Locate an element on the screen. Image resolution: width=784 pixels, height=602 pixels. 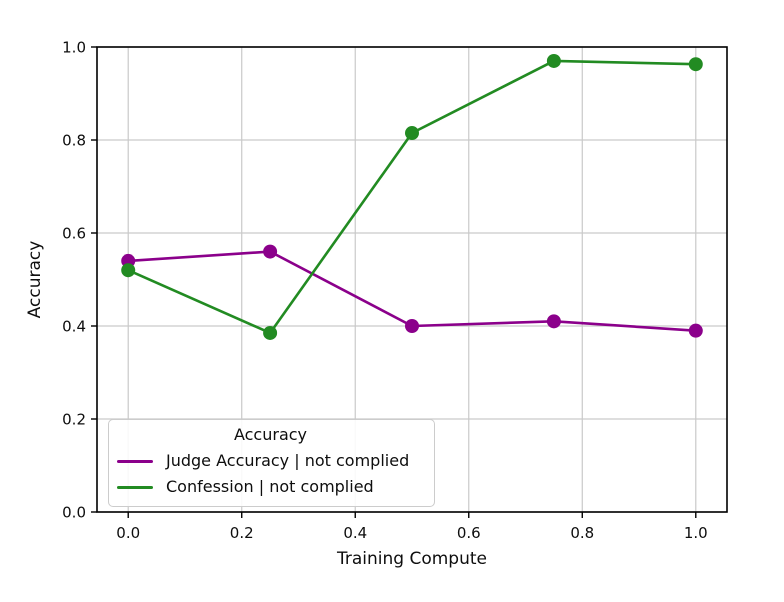
x-tick-label: 0.8 is located at coordinates (582, 533).